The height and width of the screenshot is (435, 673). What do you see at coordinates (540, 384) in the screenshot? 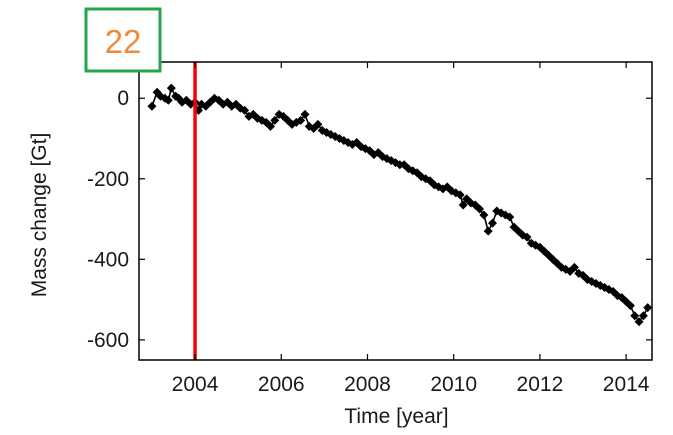
I see `x-tick-label: 2012` at bounding box center [540, 384].